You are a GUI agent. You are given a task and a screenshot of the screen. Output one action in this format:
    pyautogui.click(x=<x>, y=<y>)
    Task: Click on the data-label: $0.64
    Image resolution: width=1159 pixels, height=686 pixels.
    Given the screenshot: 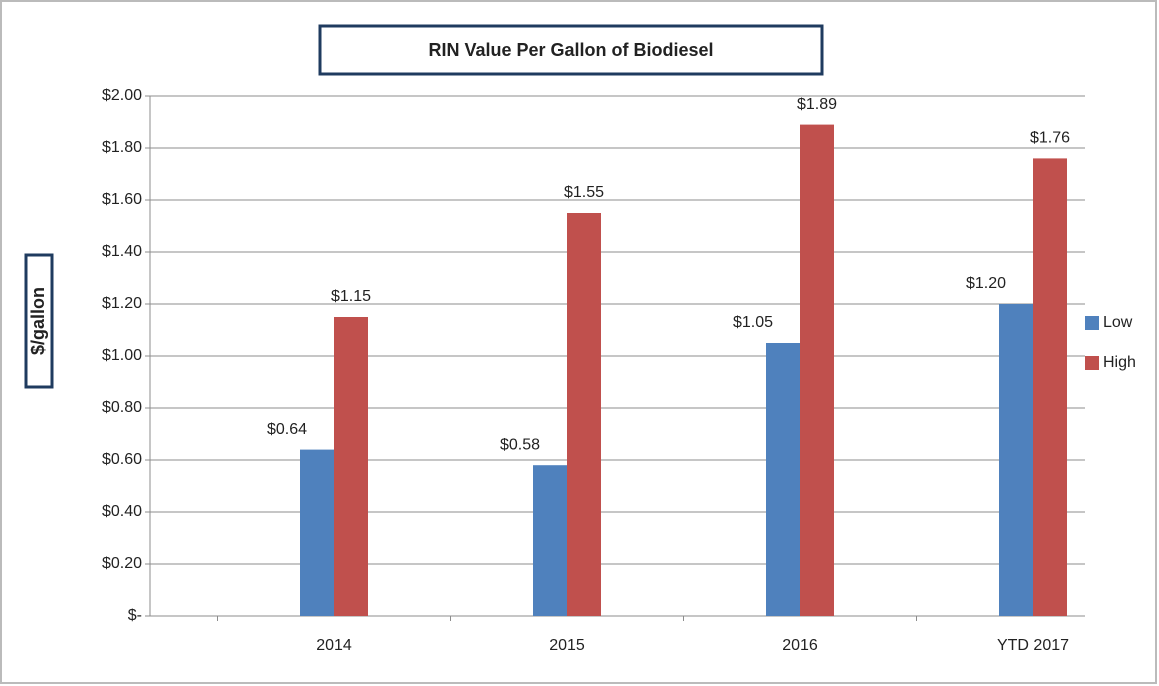 What is the action you would take?
    pyautogui.click(x=287, y=429)
    